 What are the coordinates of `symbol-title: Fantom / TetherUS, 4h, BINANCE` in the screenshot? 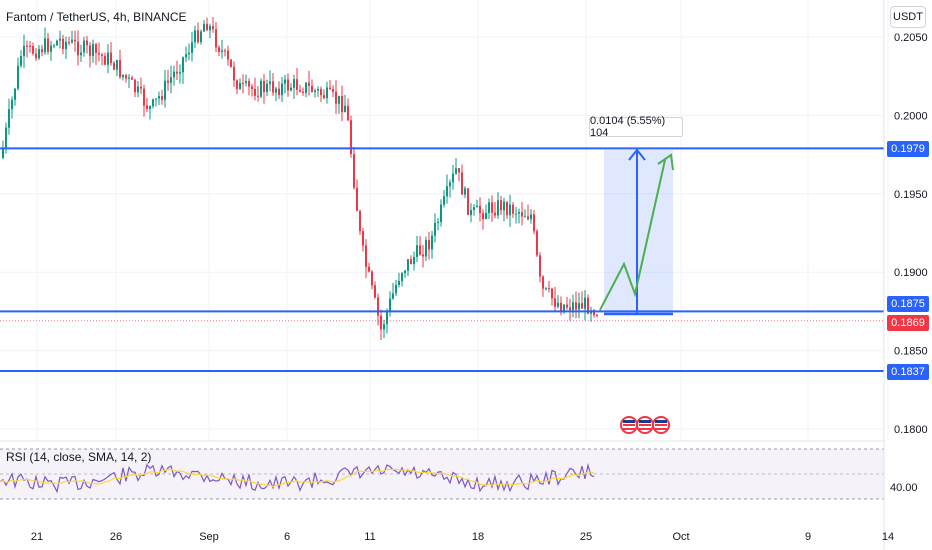 It's located at (96, 17).